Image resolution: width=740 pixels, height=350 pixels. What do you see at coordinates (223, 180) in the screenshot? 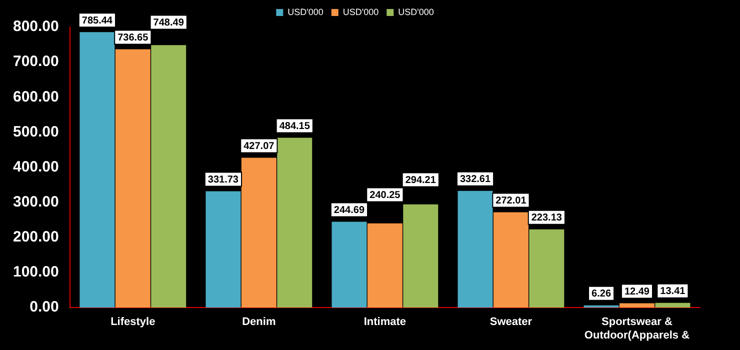
I see `data-label: 331.73` at bounding box center [223, 180].